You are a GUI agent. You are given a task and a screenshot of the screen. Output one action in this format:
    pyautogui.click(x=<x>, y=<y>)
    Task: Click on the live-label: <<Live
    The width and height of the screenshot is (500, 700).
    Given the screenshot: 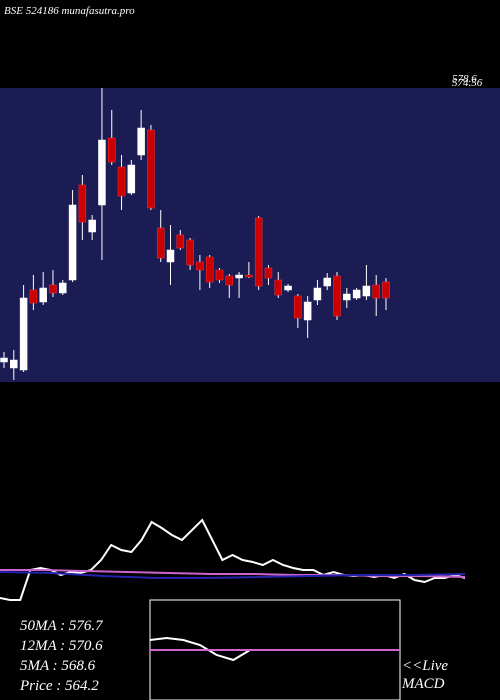 What is the action you would take?
    pyautogui.click(x=425, y=666)
    